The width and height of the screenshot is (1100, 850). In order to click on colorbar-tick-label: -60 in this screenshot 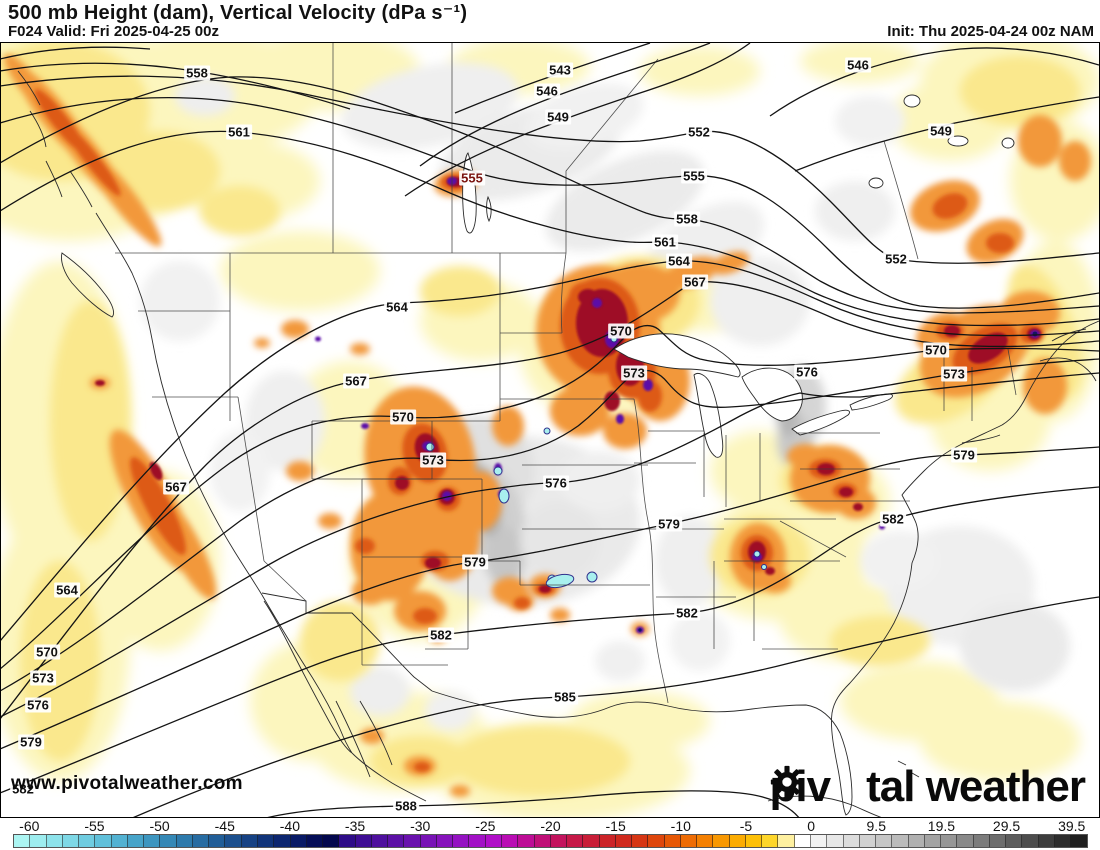, I will do `click(29, 826)`.